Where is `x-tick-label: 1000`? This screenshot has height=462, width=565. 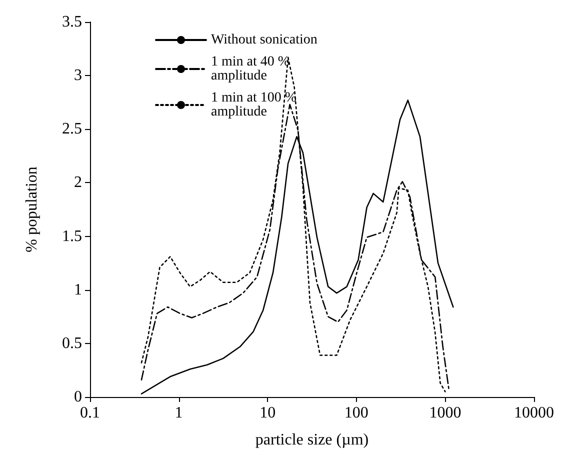
x-tick-label: 1000 is located at coordinates (445, 413).